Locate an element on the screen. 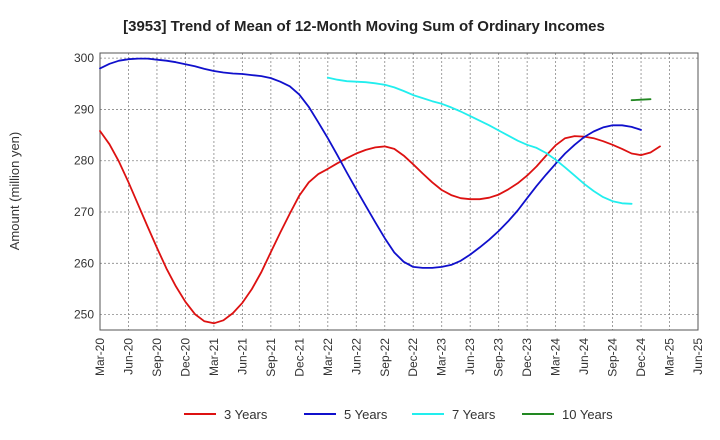 The height and width of the screenshot is (440, 720). y-tick-label: 300 is located at coordinates (84, 58).